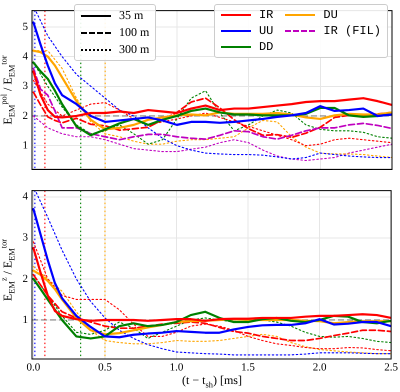  I want to click on x-tick-label: 1.5, so click(248, 367).